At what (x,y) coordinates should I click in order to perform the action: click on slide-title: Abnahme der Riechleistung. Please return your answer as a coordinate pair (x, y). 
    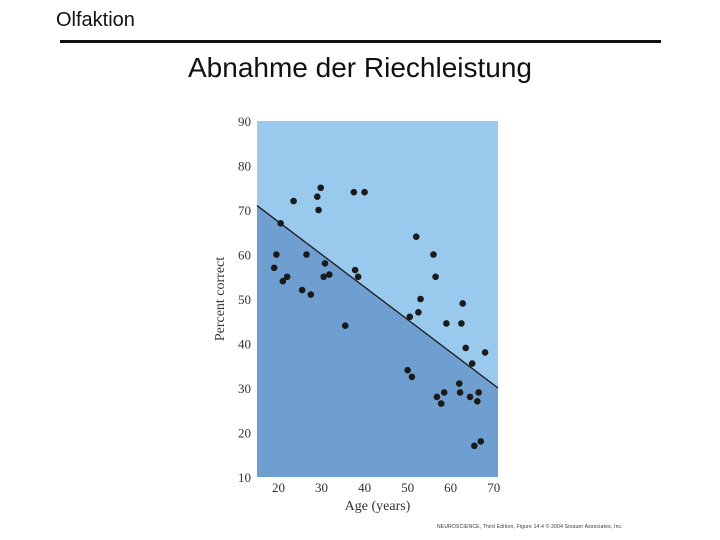
    Looking at the image, I should click on (360, 67).